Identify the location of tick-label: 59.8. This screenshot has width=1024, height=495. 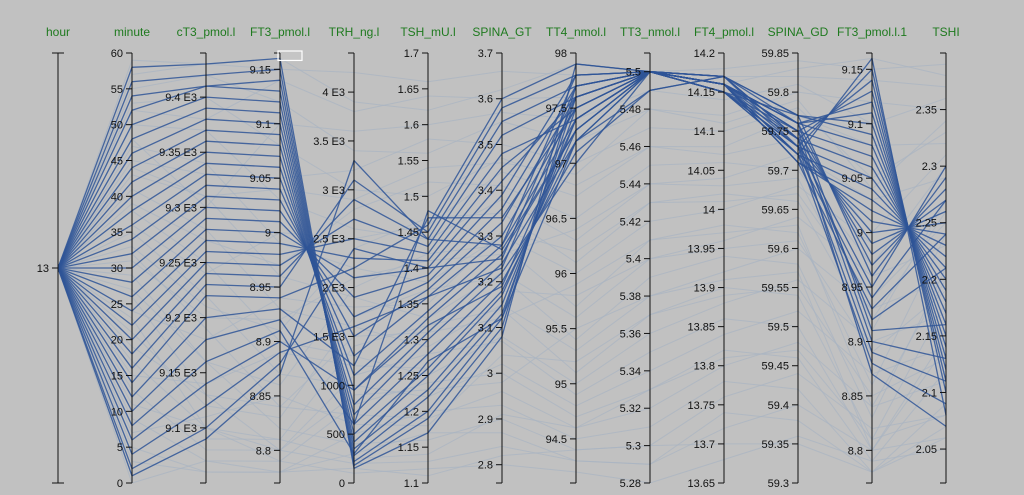
(778, 93).